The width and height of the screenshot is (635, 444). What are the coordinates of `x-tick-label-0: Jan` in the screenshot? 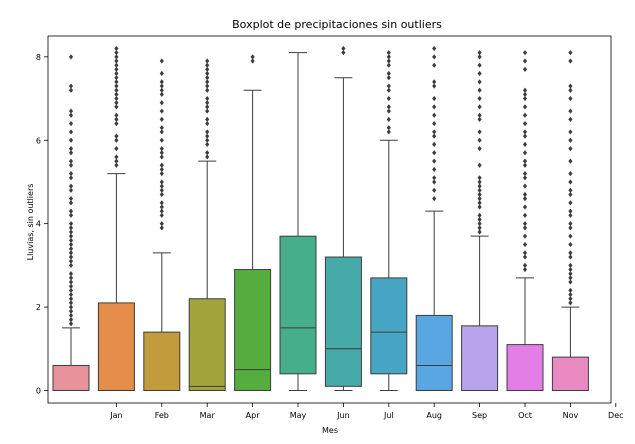 It's located at (115, 415).